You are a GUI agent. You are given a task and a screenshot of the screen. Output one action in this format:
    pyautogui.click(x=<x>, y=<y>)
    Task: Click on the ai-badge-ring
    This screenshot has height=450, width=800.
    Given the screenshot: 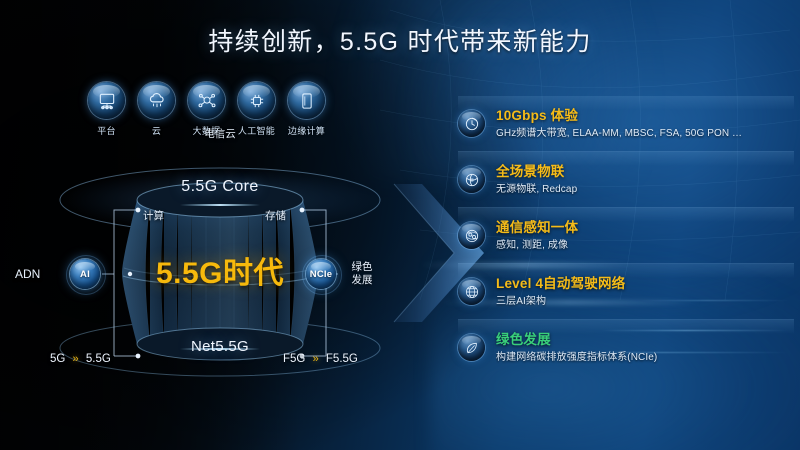 What is the action you would take?
    pyautogui.click(x=86, y=275)
    